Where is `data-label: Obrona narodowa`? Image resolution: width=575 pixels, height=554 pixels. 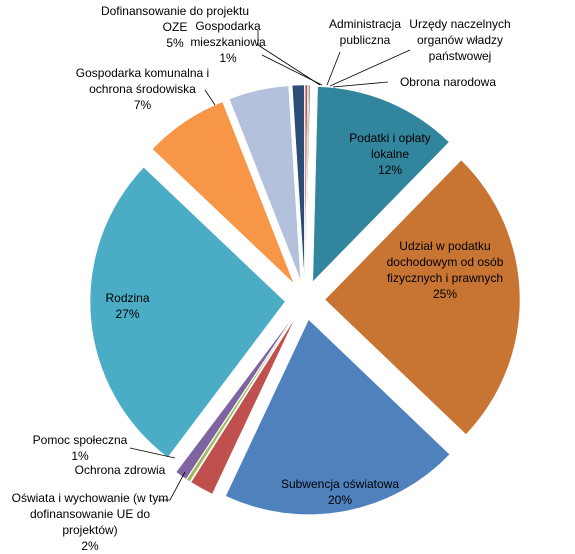 data-label: Obrona narodowa is located at coordinates (448, 82).